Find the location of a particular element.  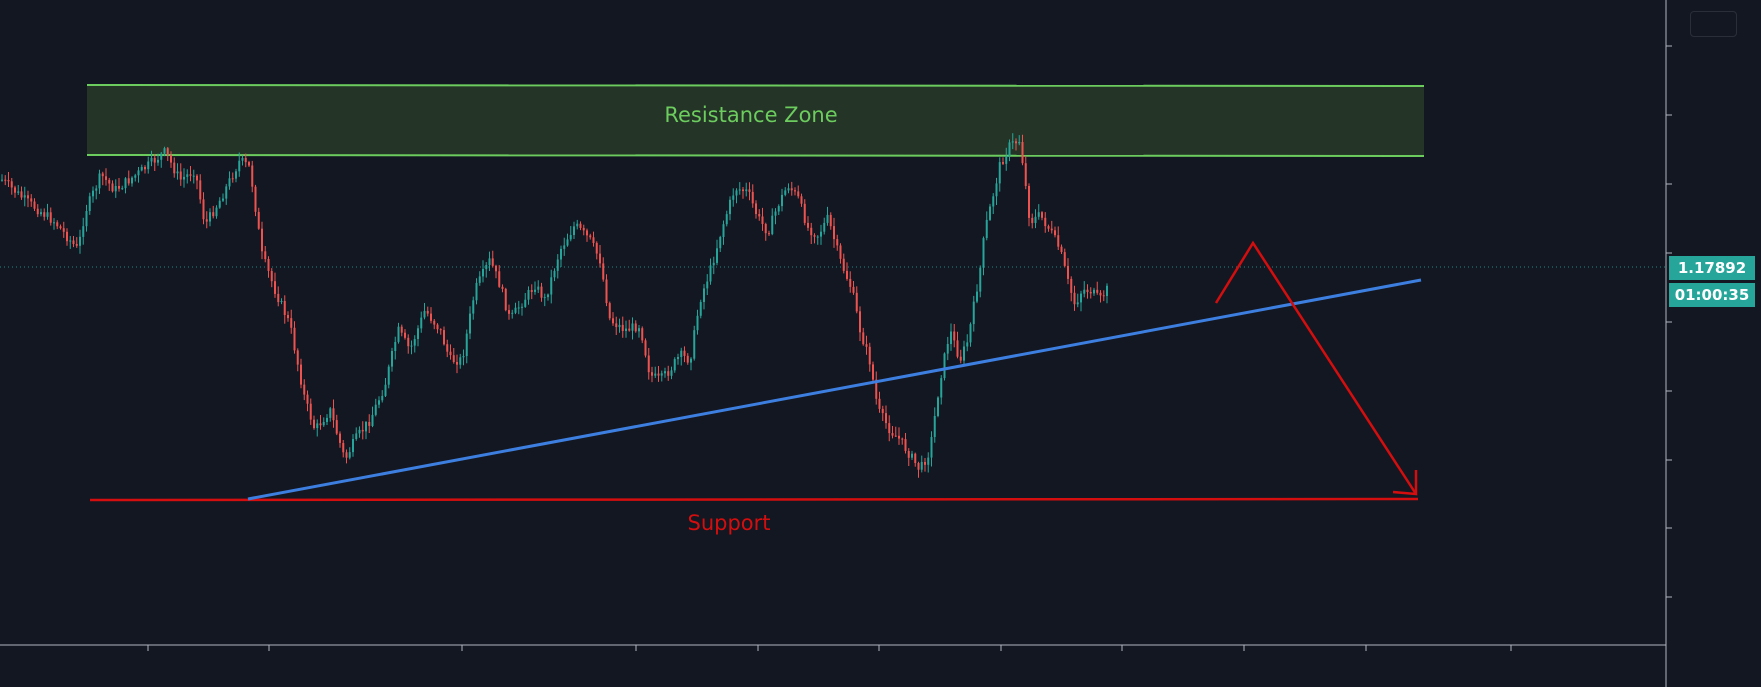

resistance-zone-label: Resistance Zone is located at coordinates (750, 115).